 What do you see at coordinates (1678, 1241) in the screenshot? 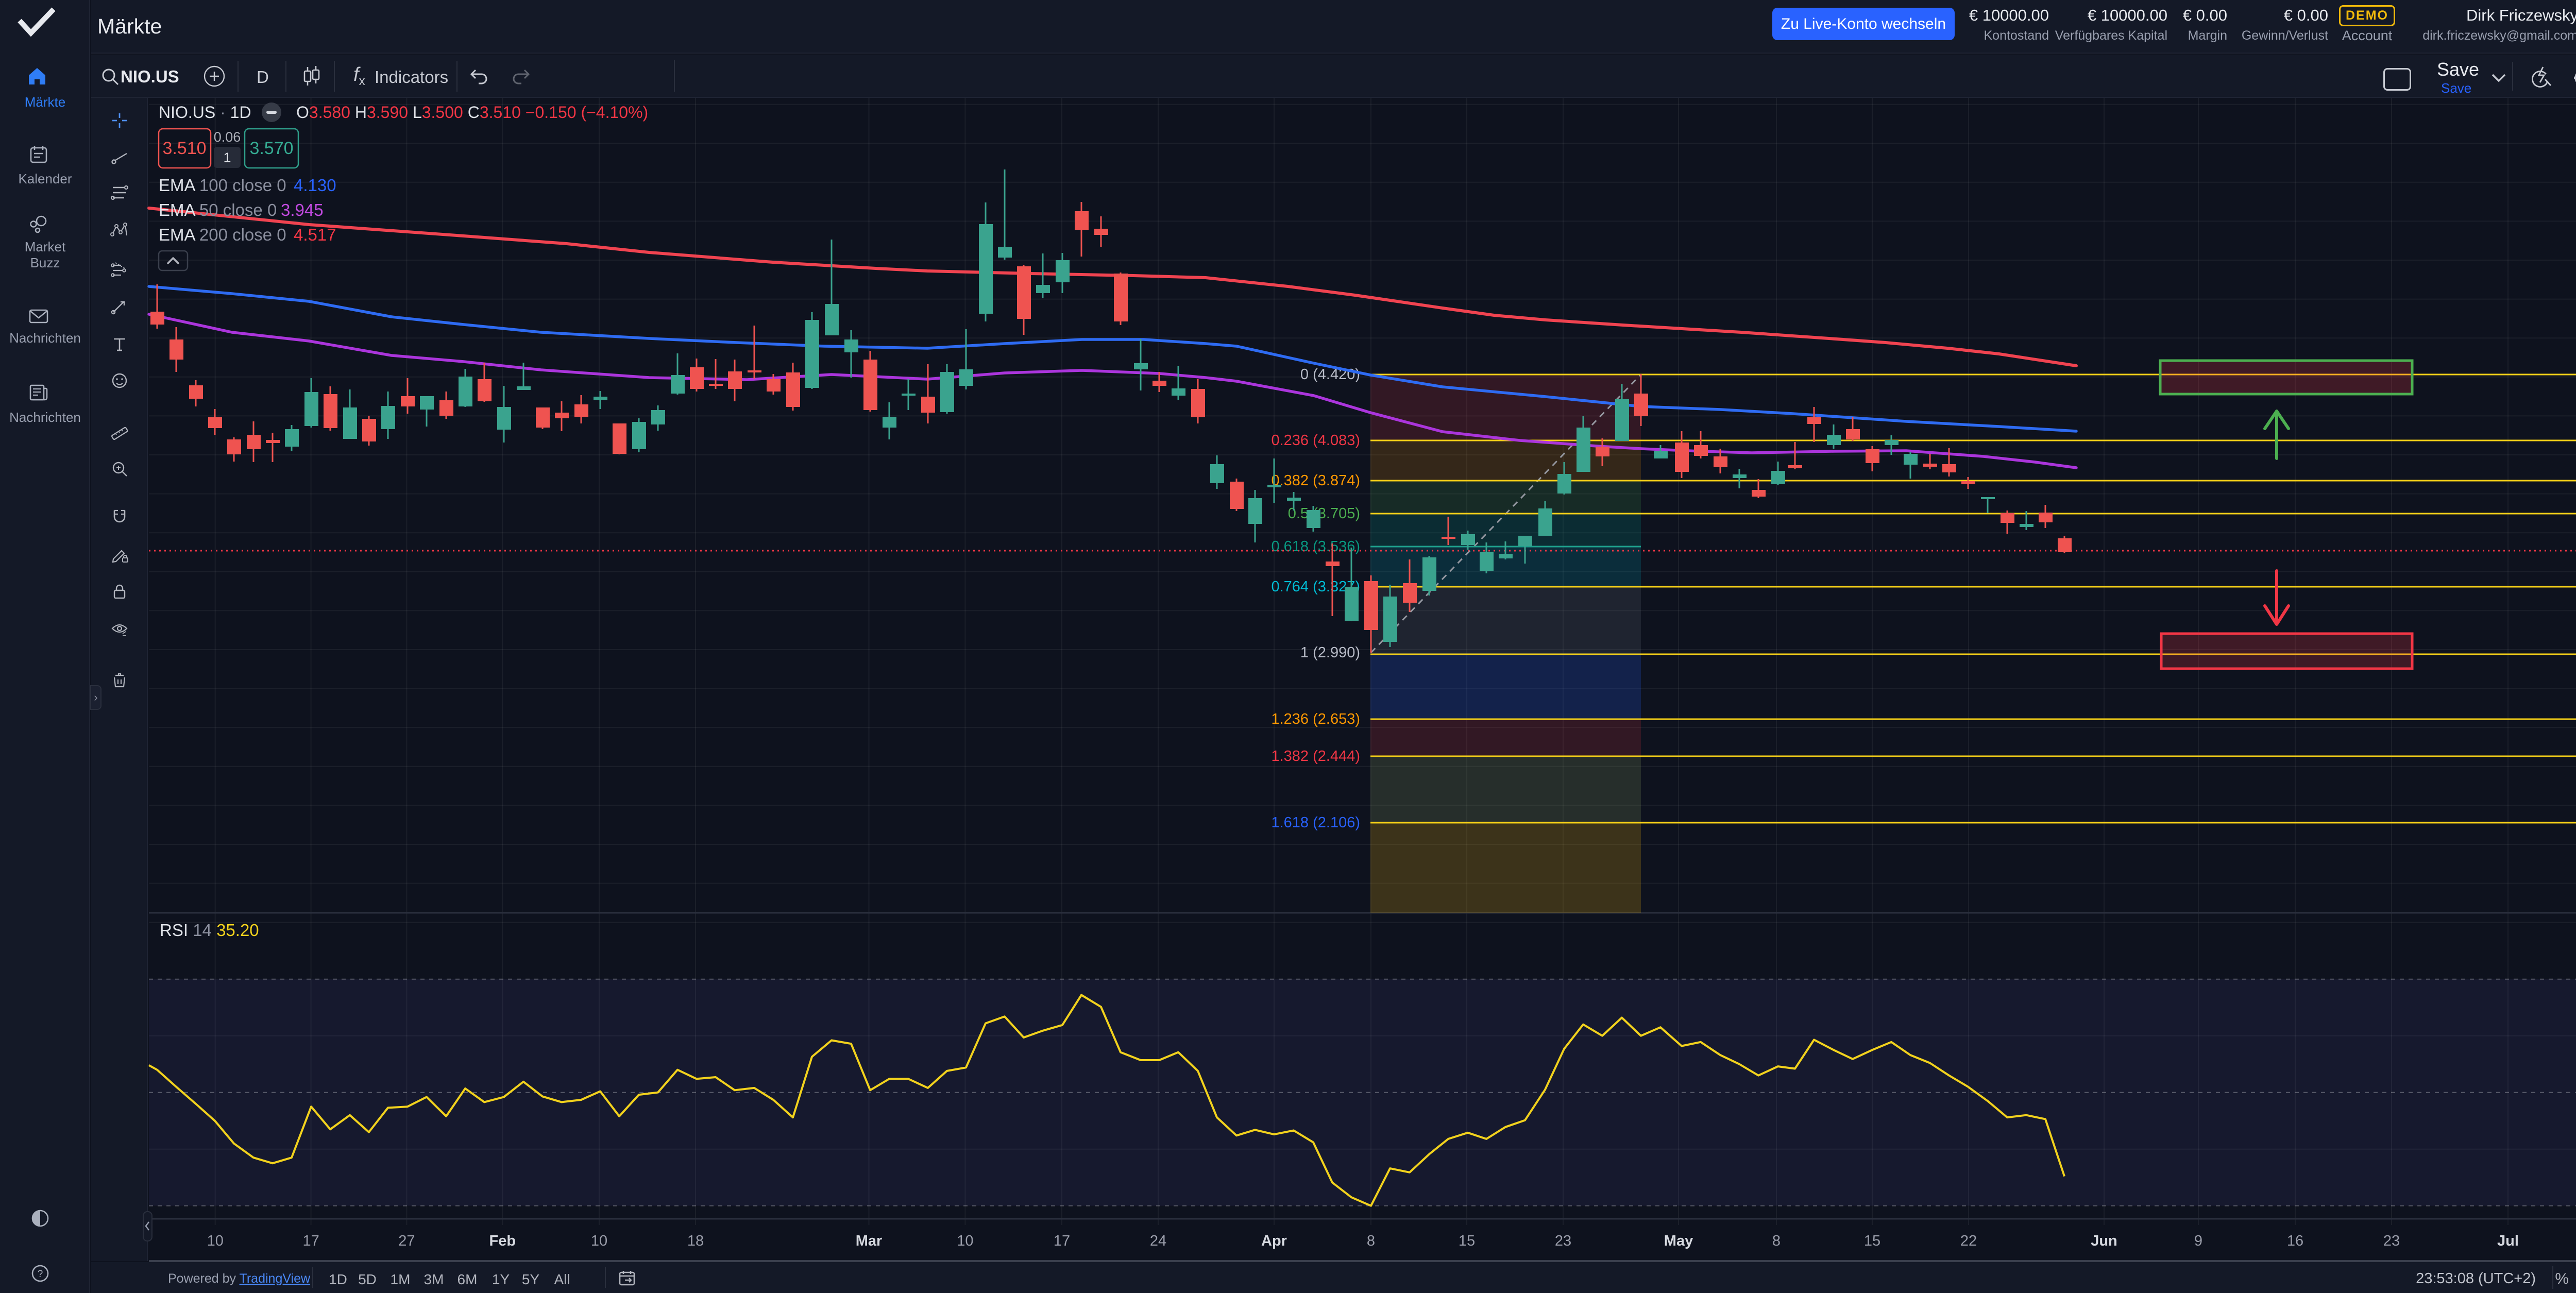
I see `svg-text: May` at bounding box center [1678, 1241].